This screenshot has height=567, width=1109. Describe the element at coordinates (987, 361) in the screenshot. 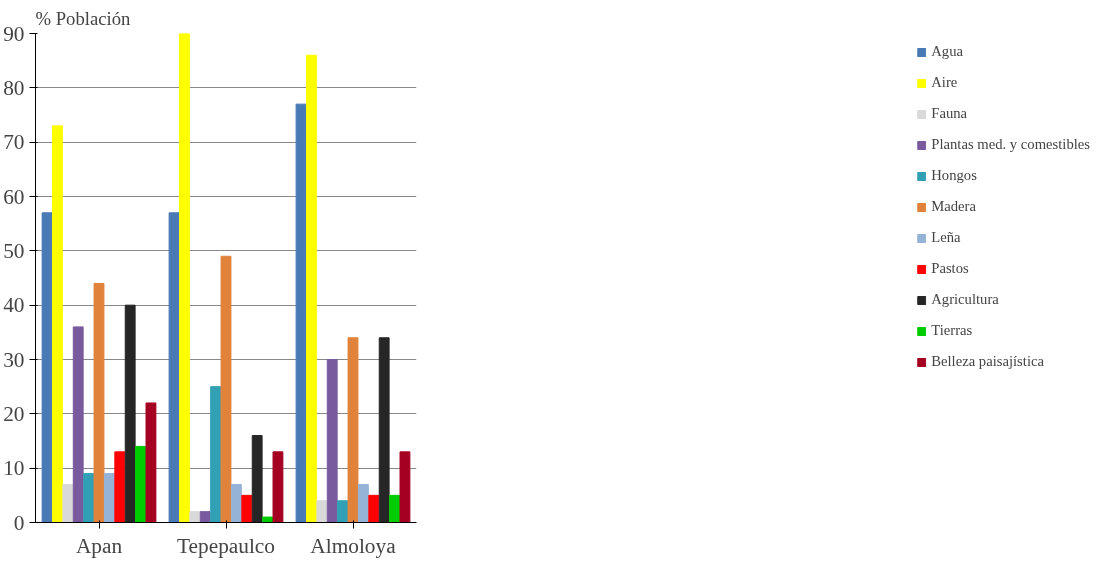

I see `legend-label: Belleza paisajística` at that location.